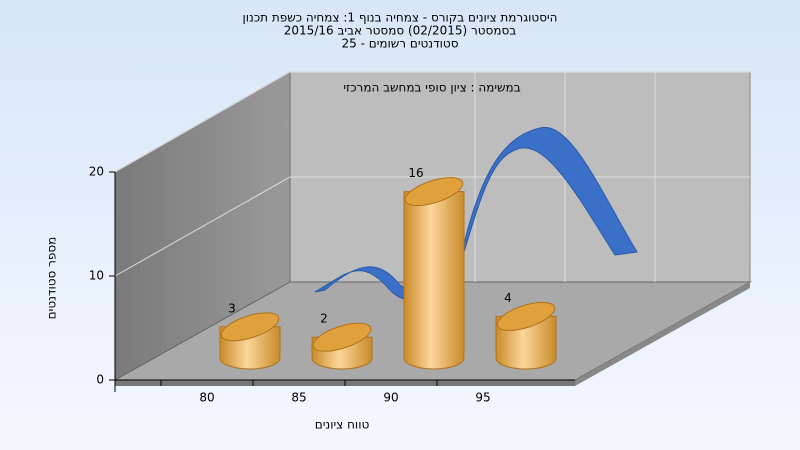 The image size is (800, 450). I want to click on x-tick-label: 85, so click(298, 398).